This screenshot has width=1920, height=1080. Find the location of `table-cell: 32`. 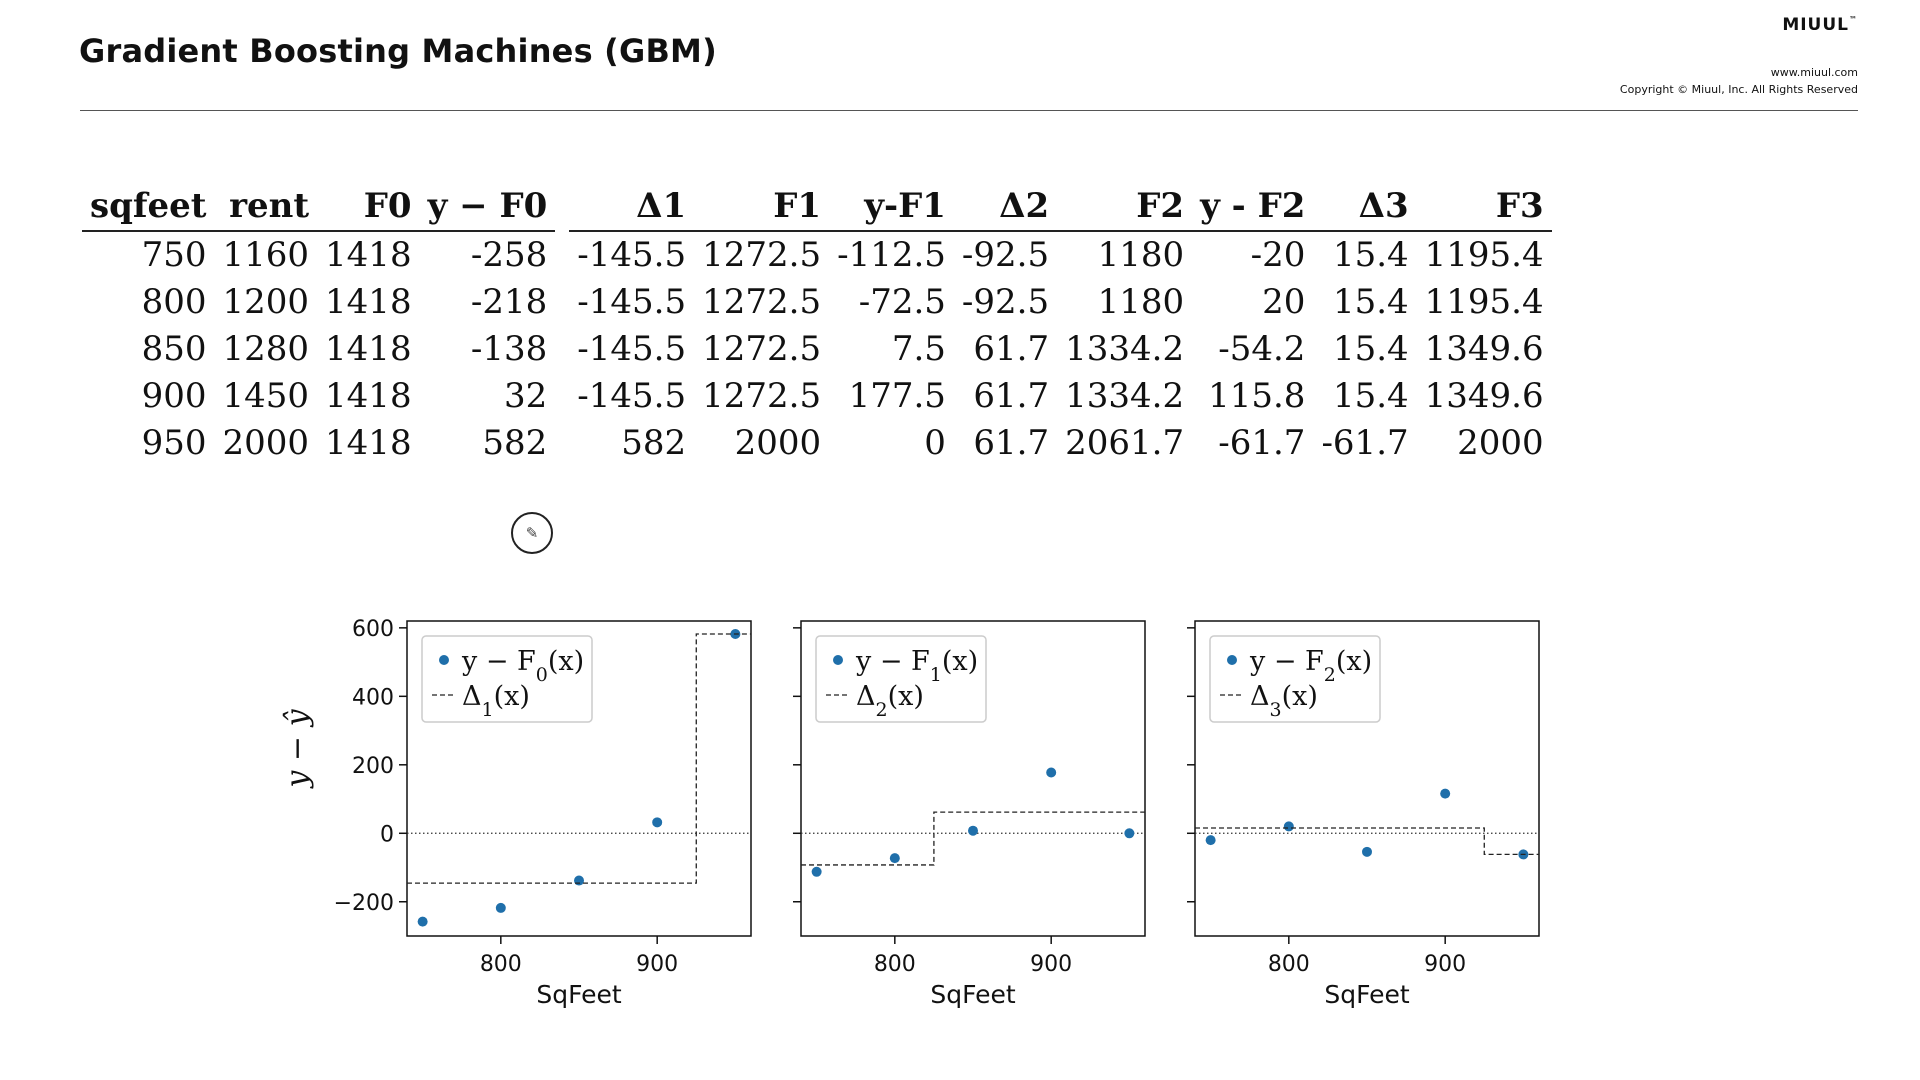

table-cell: 32 is located at coordinates (526, 396).